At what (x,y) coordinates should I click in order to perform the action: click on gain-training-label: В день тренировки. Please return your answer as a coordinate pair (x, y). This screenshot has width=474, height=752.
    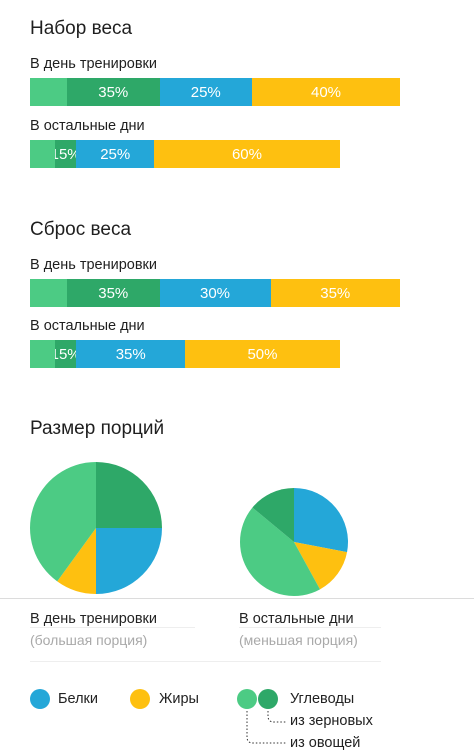
    Looking at the image, I should click on (93, 64).